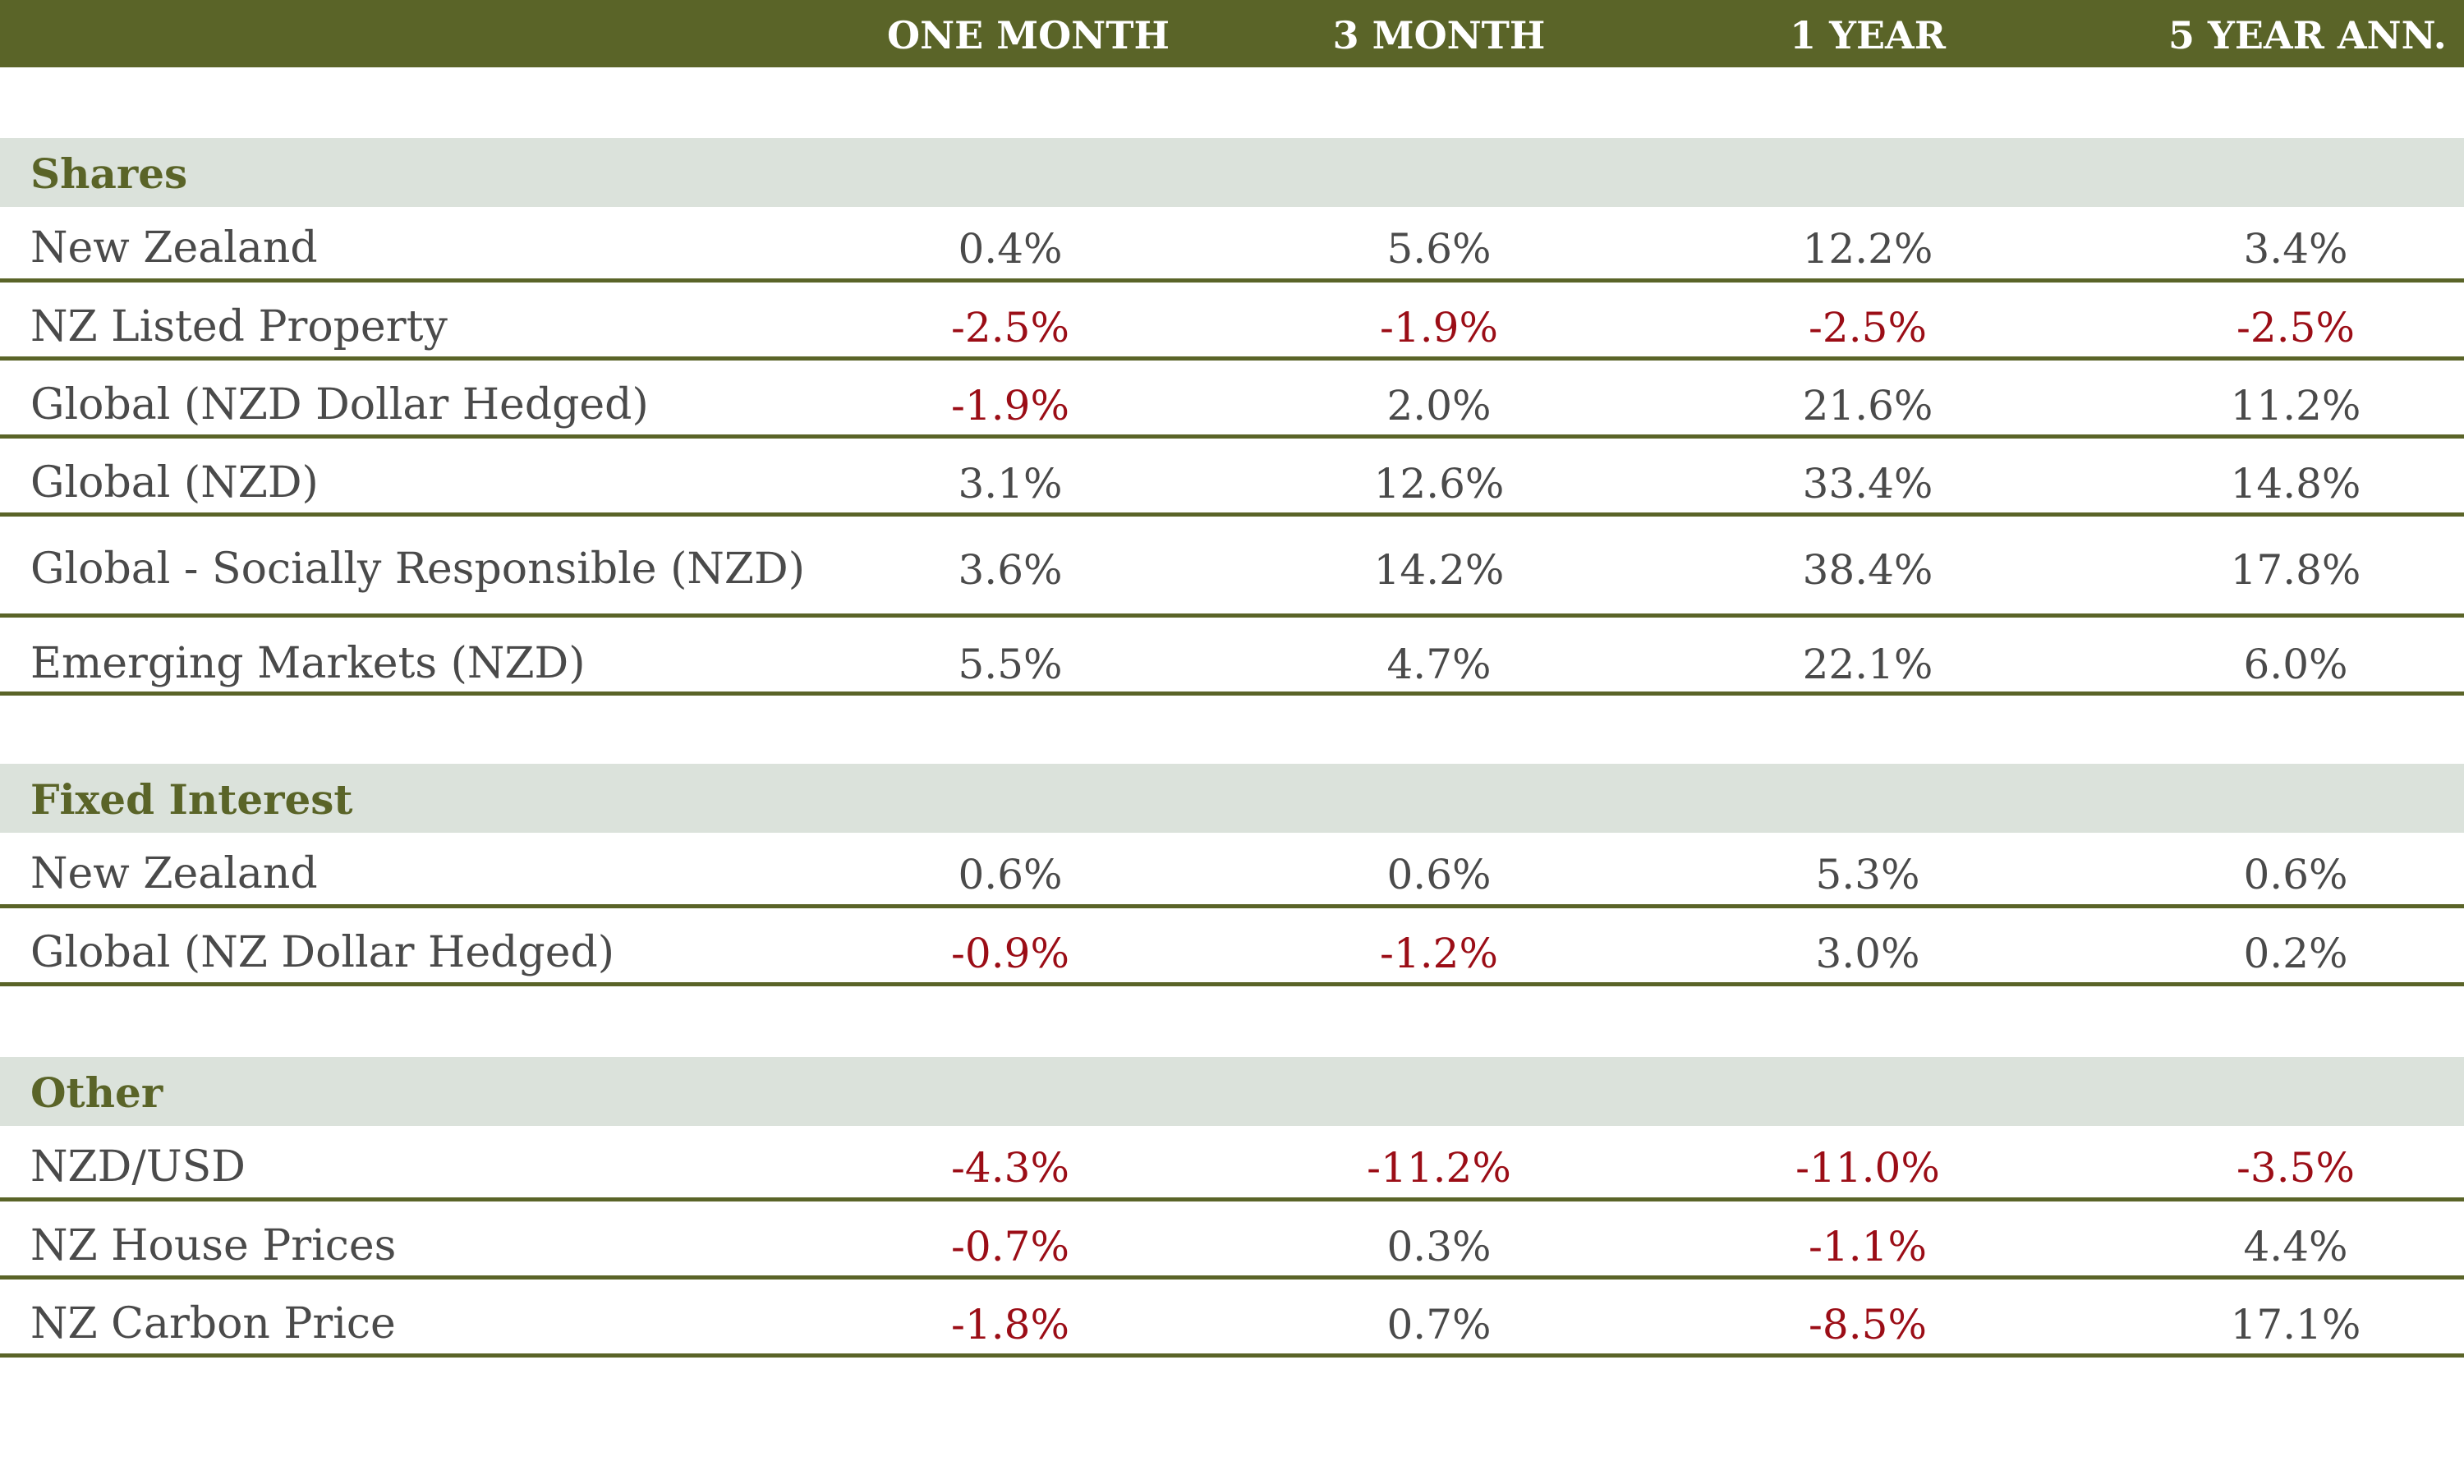  I want to click on value-cell: 0.4%, so click(1010, 249).